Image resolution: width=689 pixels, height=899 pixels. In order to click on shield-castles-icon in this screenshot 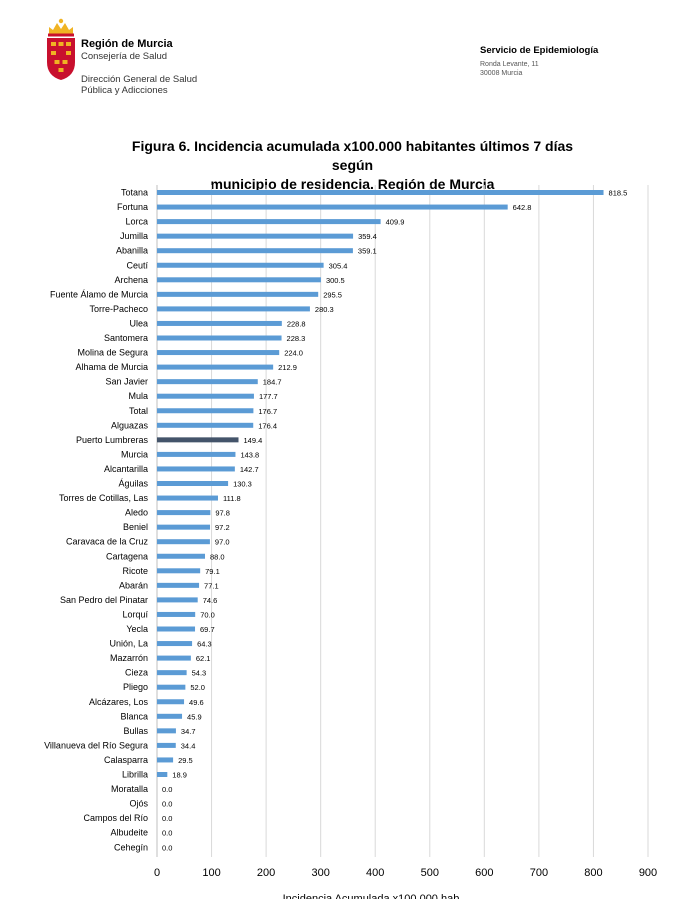, I will do `click(61, 57)`.